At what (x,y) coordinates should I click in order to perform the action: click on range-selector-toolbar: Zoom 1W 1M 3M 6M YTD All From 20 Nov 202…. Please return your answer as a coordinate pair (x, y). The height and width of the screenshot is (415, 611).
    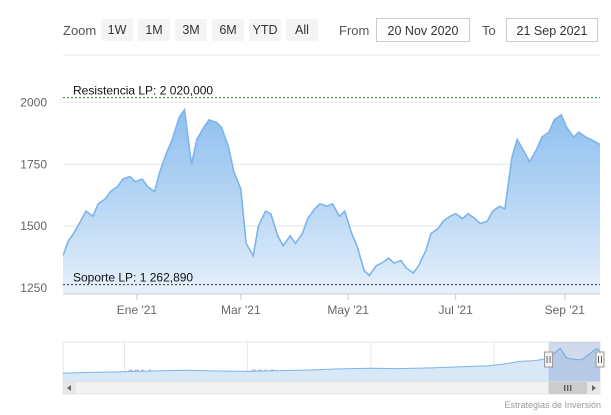
    Looking at the image, I should click on (305, 28).